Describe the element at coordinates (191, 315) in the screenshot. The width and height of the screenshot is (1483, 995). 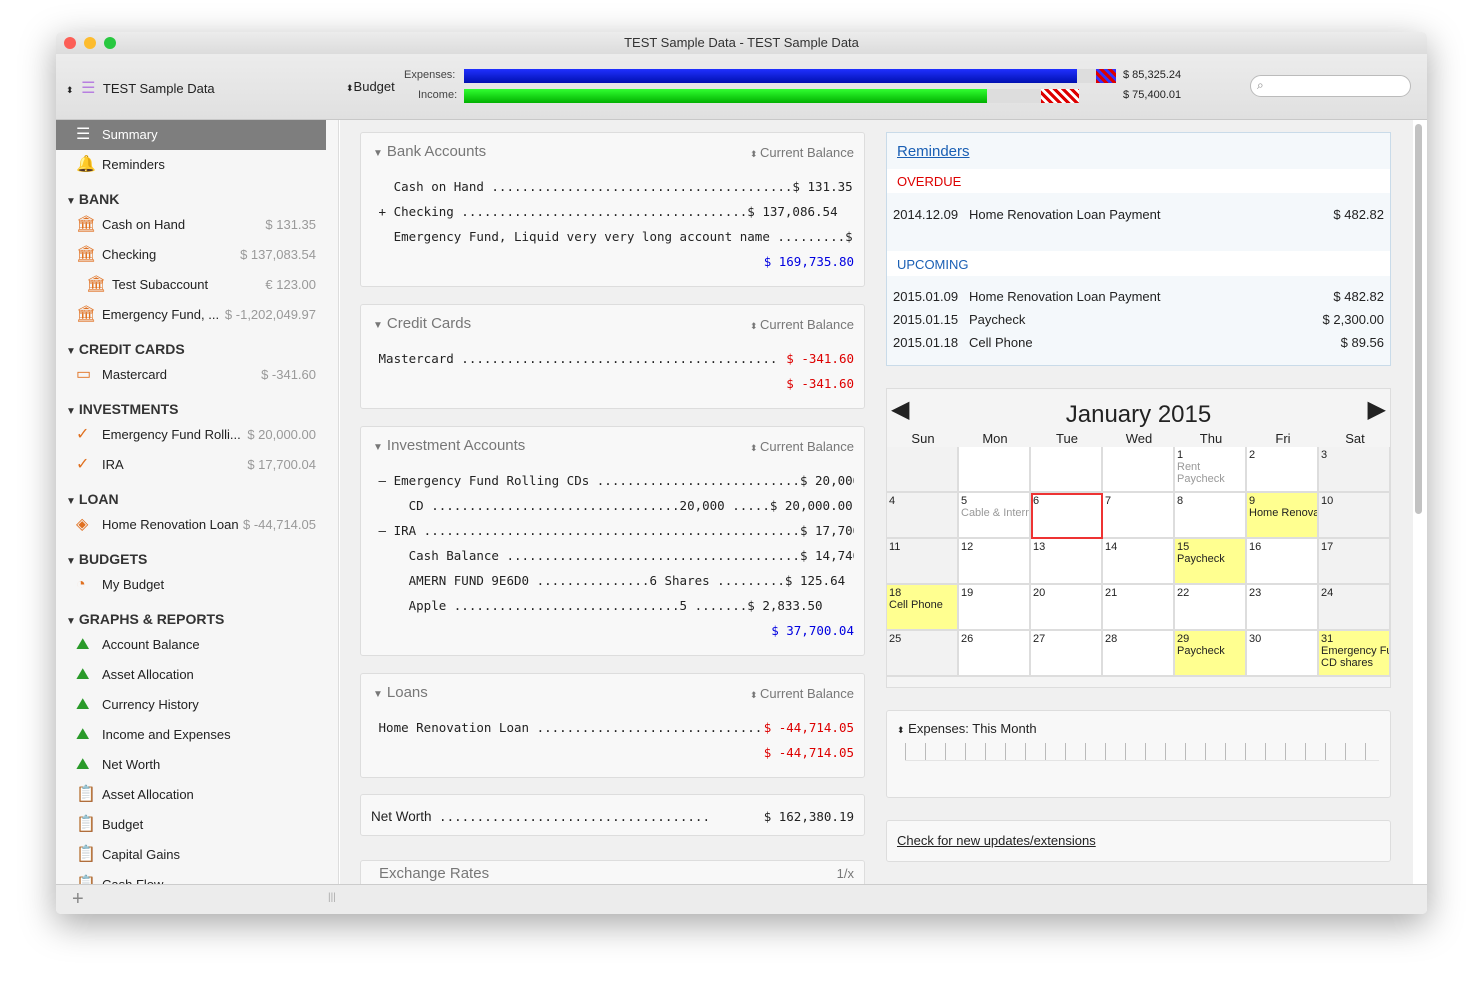
I see `sidebar-account-item: 🏛 Emergency Fund, ... $ -1,202,049.97` at that location.